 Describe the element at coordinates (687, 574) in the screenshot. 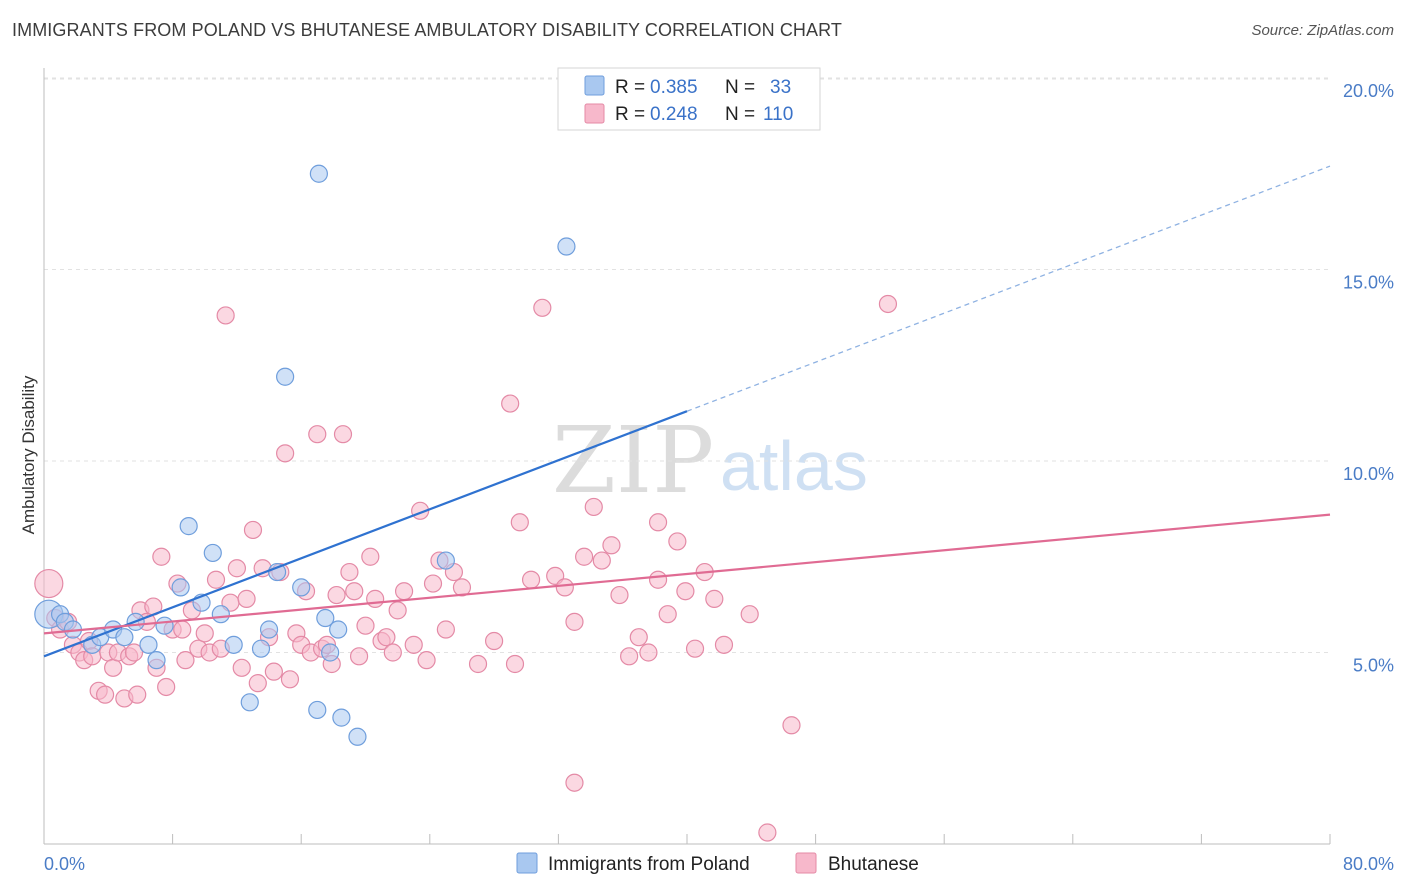

I see `bhutanese-trend-line` at that location.